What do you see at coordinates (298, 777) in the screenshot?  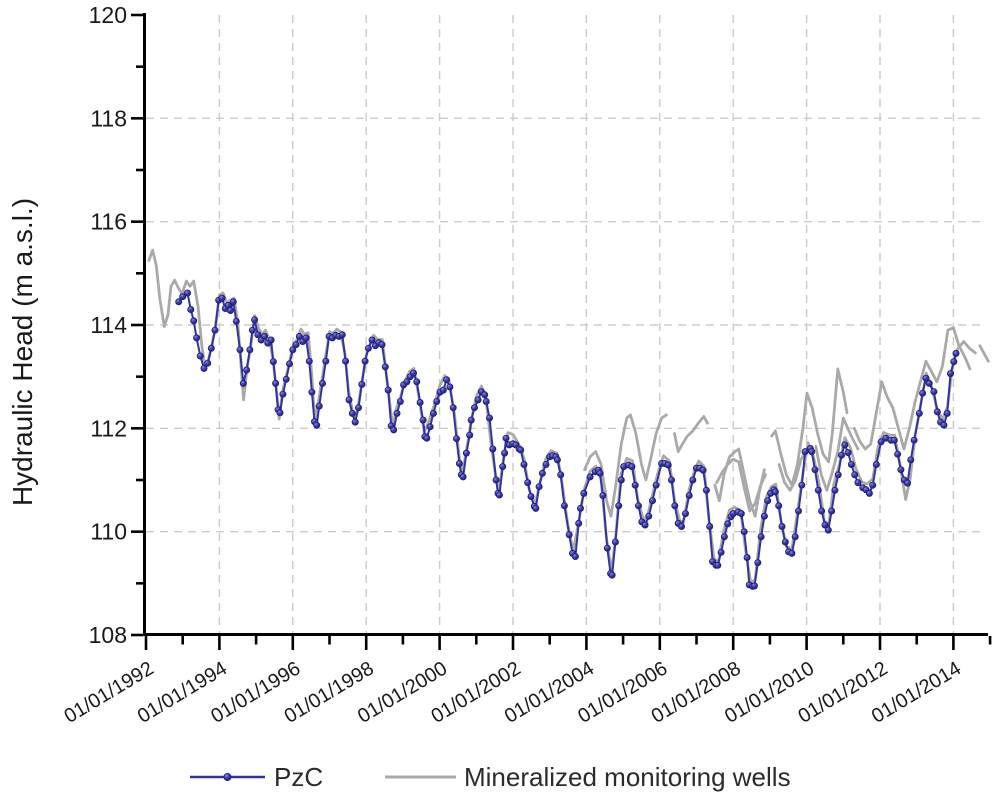 I see `legend-label-pzc: PzC` at bounding box center [298, 777].